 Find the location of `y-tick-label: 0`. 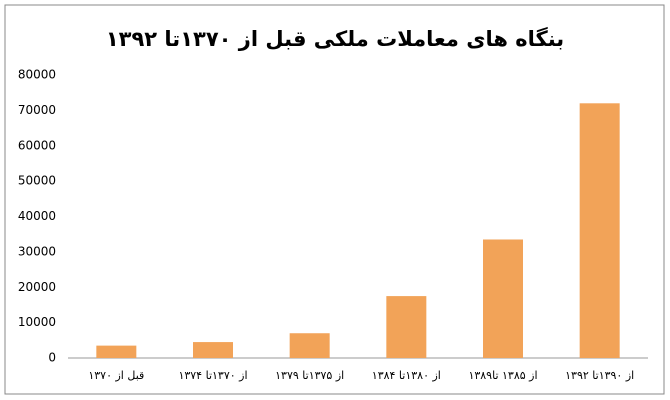

y-tick-label: 0 is located at coordinates (52, 358).